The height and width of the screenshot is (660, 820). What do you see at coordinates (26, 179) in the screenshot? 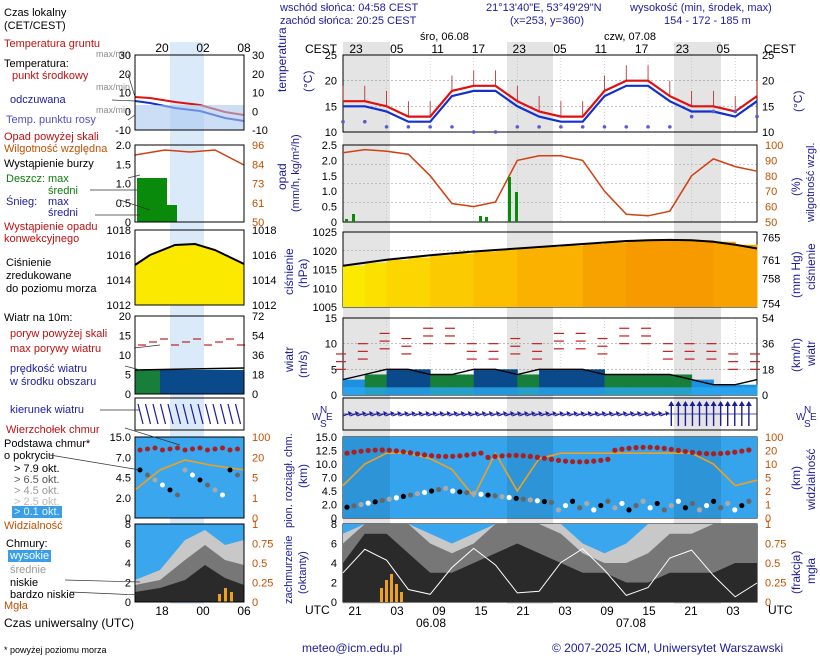
I see `legend-rain: Deszcz:` at bounding box center [26, 179].